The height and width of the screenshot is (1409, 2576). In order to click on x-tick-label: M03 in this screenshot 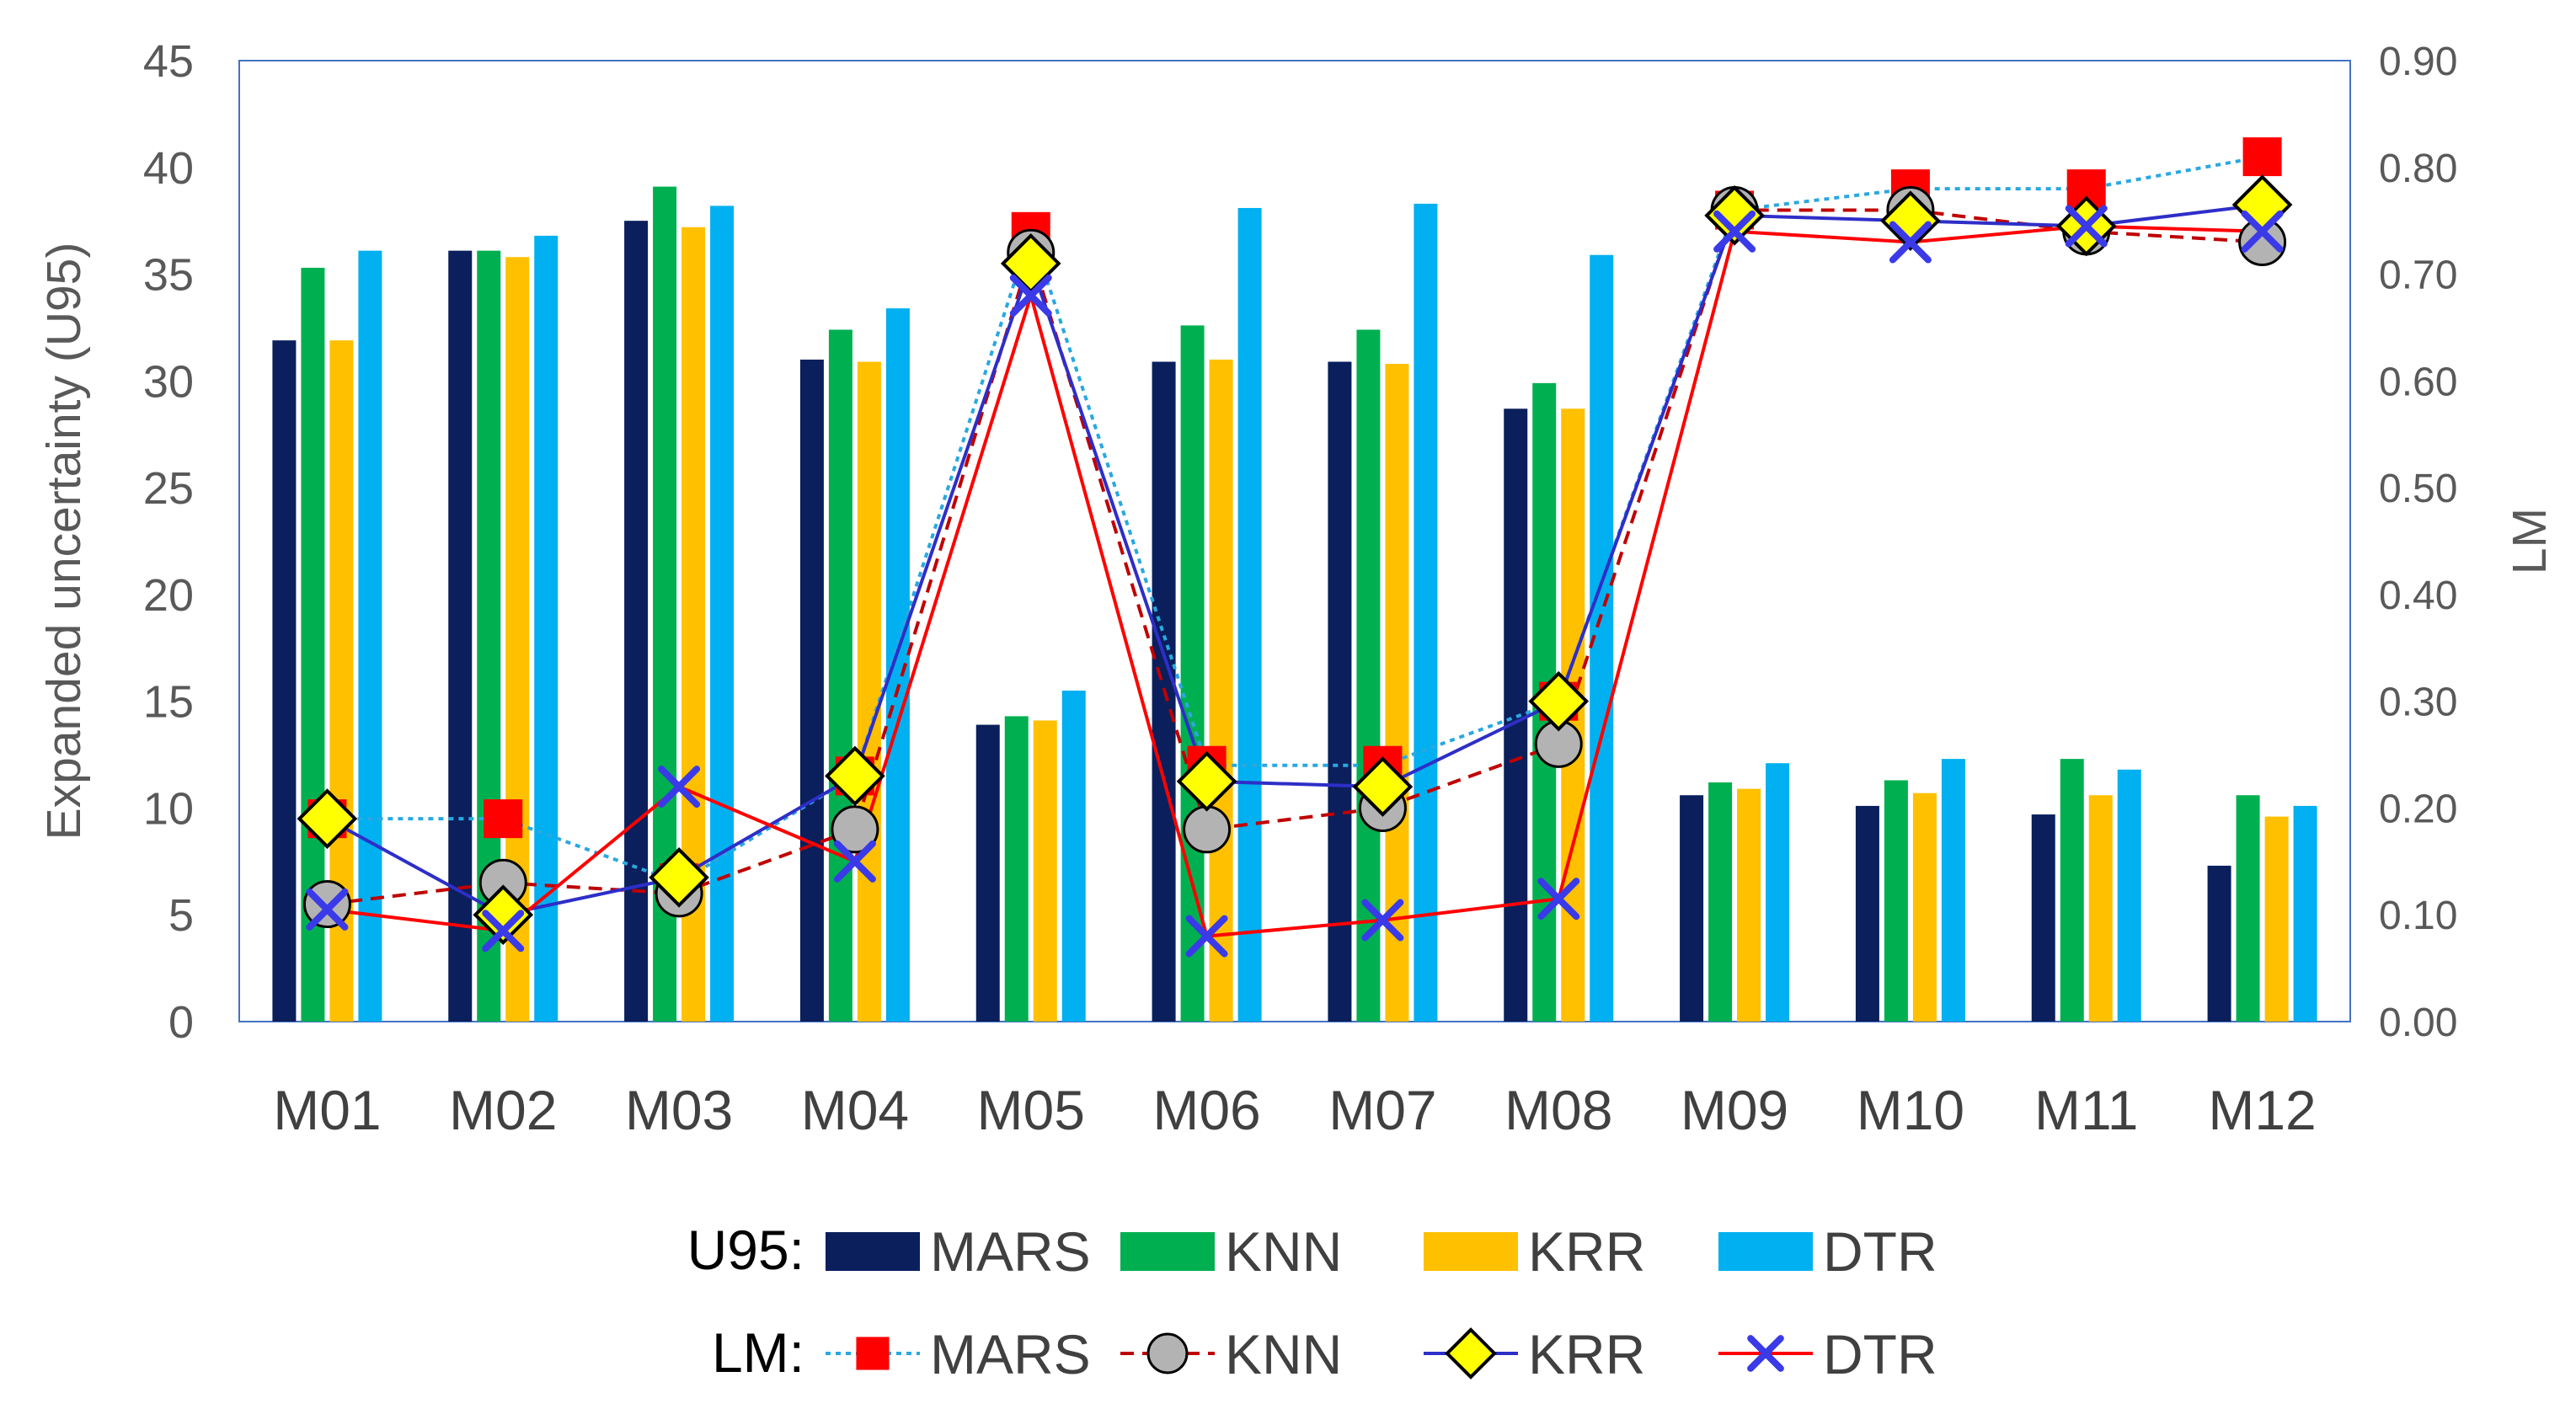, I will do `click(679, 1110)`.